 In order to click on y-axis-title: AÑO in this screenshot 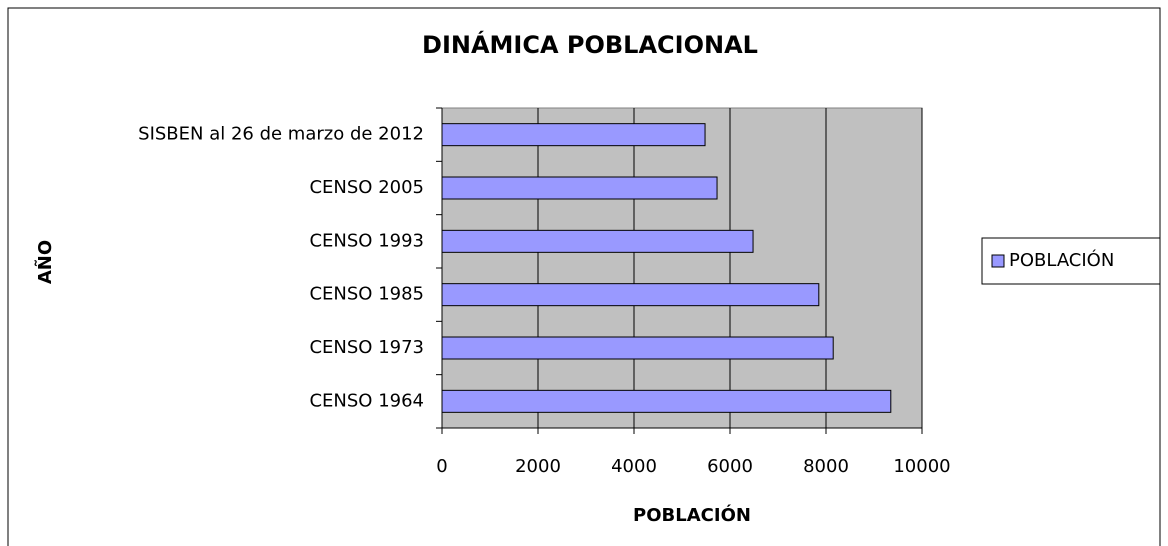, I will do `click(44, 262)`.